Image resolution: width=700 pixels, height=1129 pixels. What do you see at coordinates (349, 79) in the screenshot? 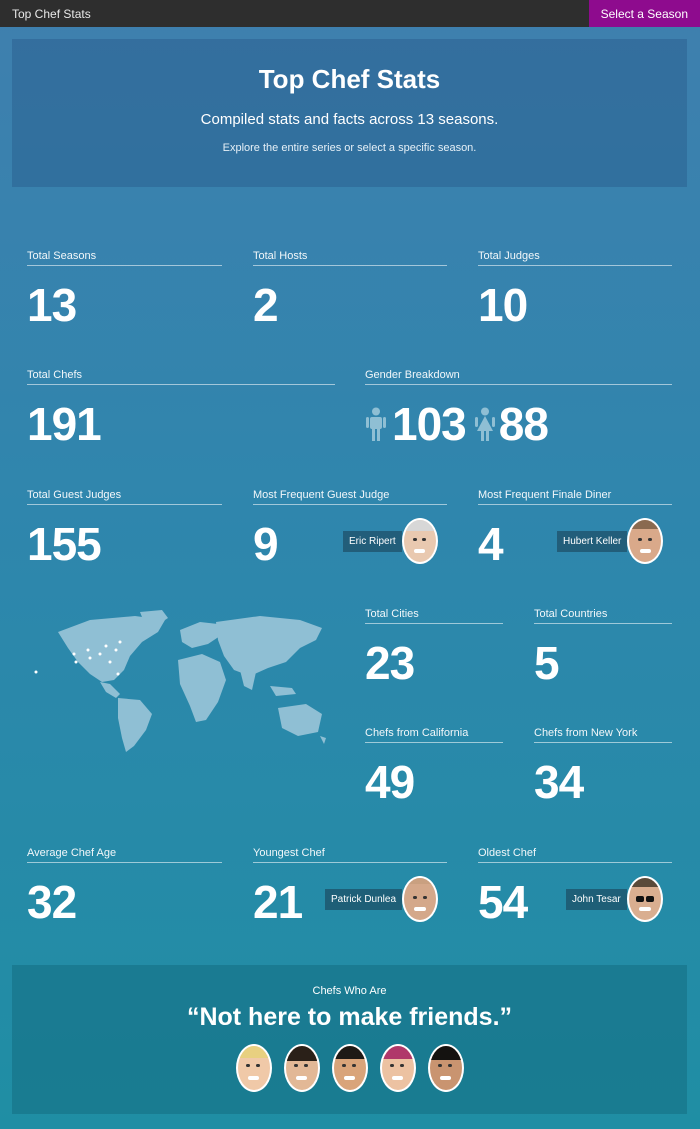
I see `page-title: Top Chef Stats` at bounding box center [349, 79].